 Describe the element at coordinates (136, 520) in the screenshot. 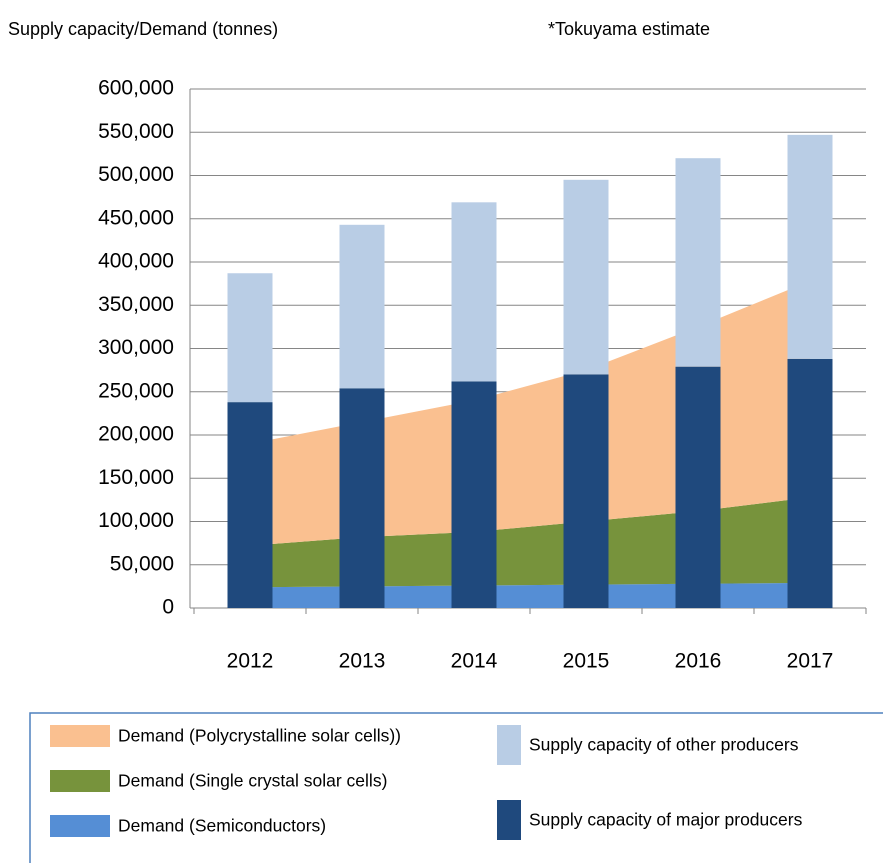

I see `y-tick-label: 100,000` at that location.